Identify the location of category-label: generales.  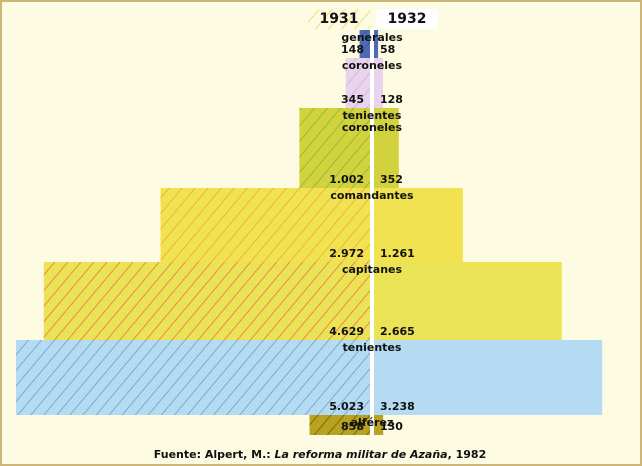
(372, 37).